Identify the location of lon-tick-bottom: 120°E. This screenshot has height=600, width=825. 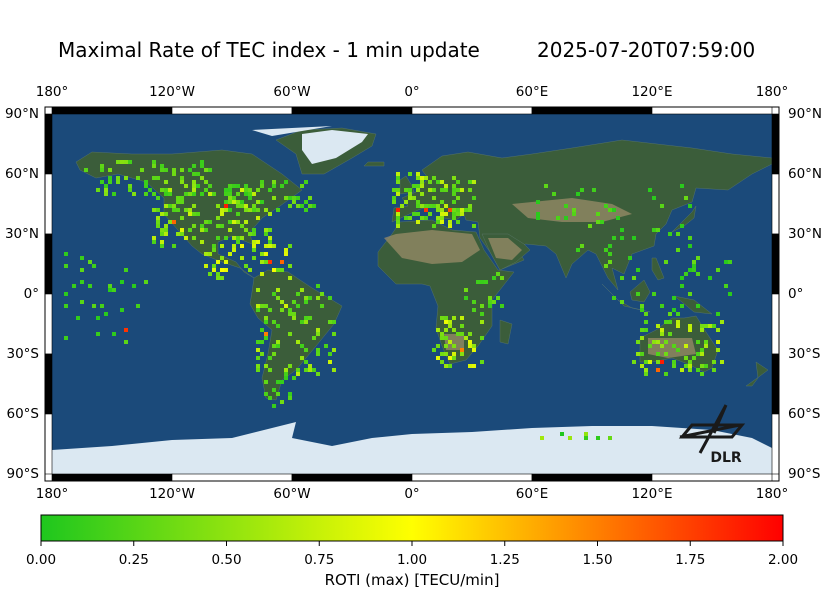
(652, 494).